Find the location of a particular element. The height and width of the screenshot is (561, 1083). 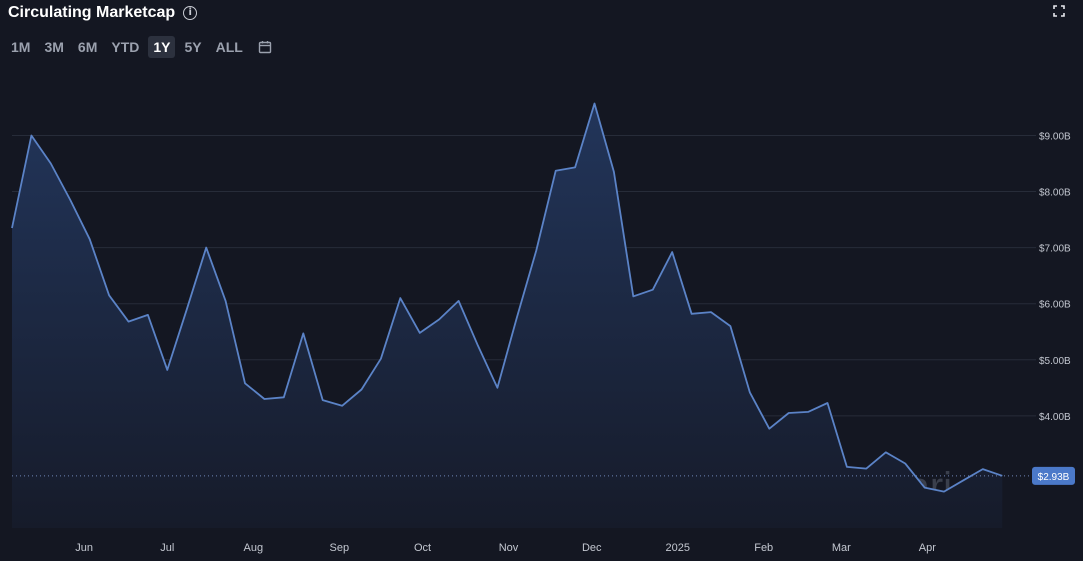

y-tick-label: $5.00B is located at coordinates (1055, 361).